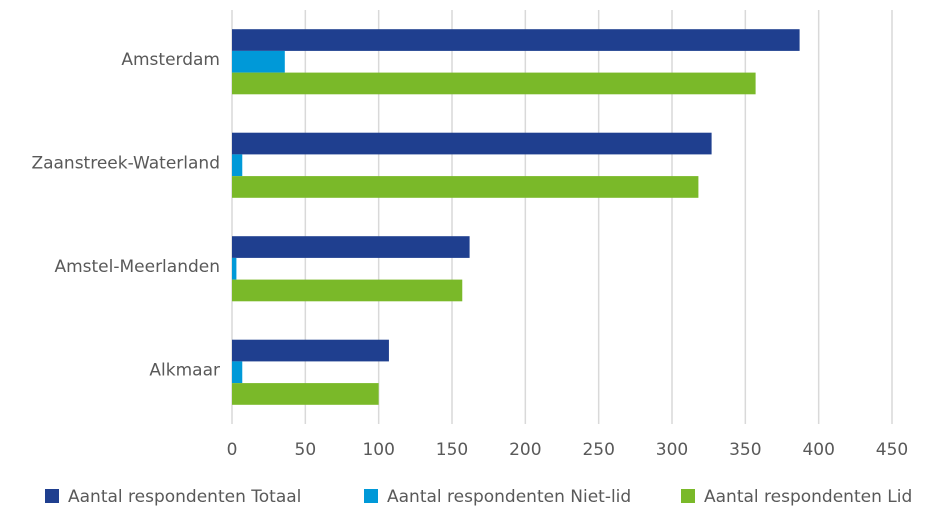  Describe the element at coordinates (808, 497) in the screenshot. I see `legend-label: Aantal respondenten Lid` at that location.